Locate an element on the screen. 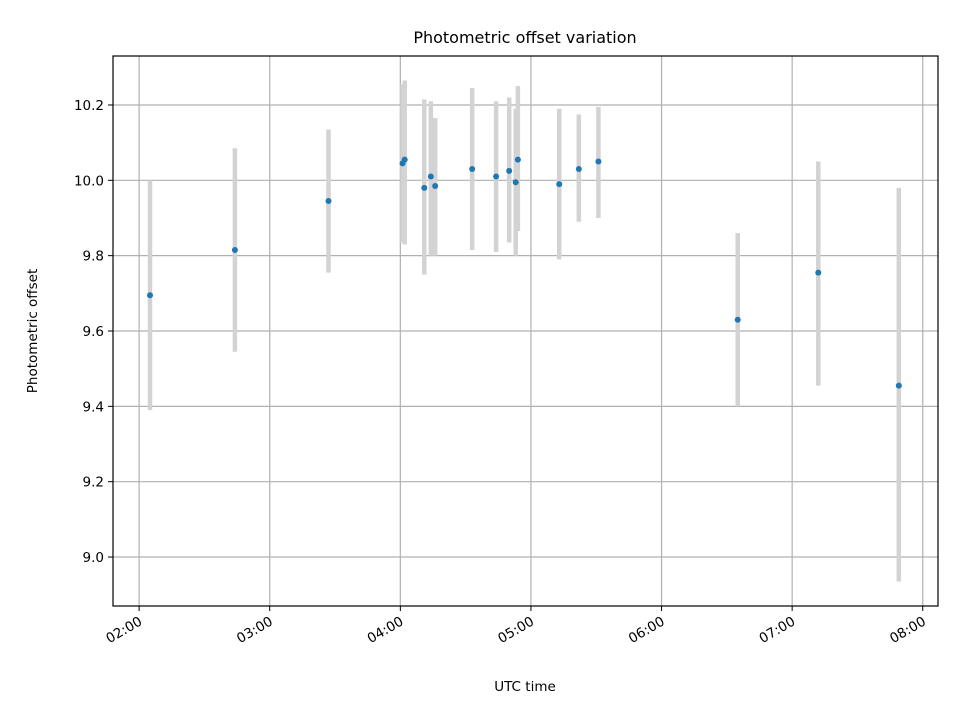 Image resolution: width=960 pixels, height=720 pixels. chart-title: Photometric offset variation is located at coordinates (524, 37).